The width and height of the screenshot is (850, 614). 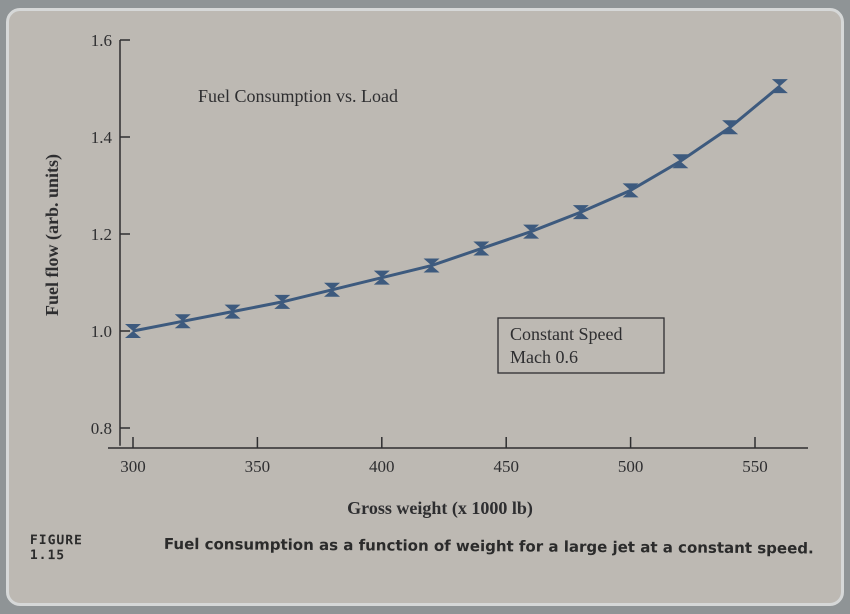 What do you see at coordinates (52, 235) in the screenshot?
I see `y-axis-label: Fuel flow (arb. units)` at bounding box center [52, 235].